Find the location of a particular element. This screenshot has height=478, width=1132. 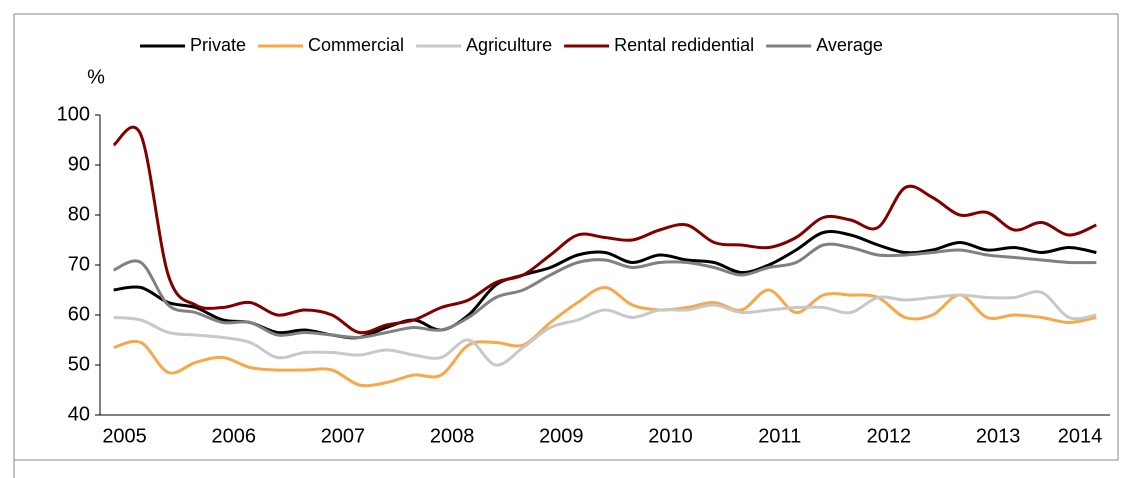

legend-label: Average is located at coordinates (849, 45).